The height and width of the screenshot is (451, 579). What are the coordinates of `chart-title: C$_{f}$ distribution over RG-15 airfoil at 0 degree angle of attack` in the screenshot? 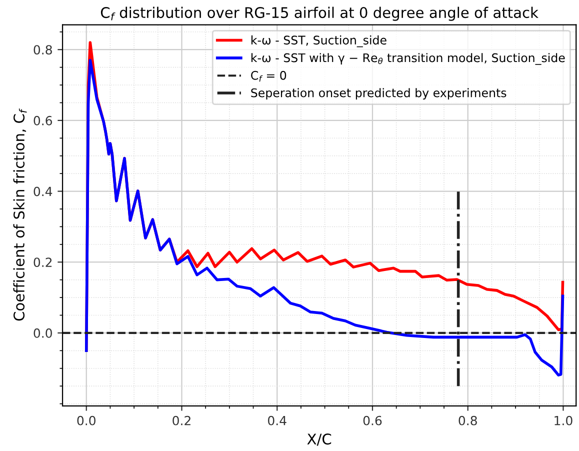 It's located at (319, 13).